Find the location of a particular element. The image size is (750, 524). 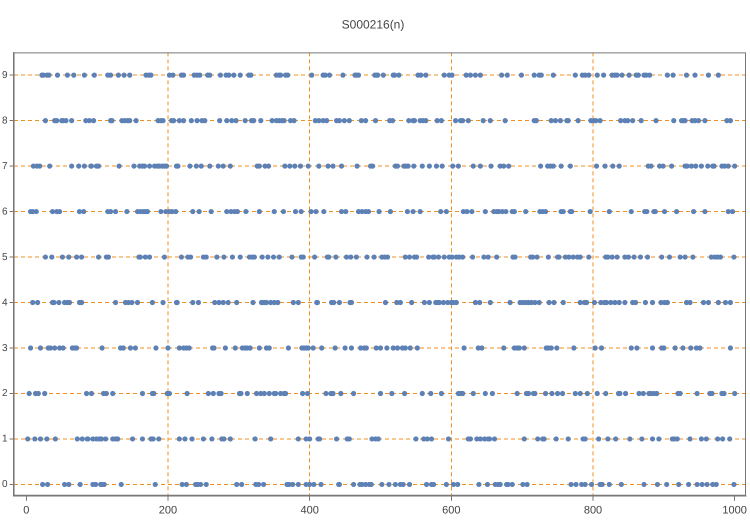

y-tick-label: 9 is located at coordinates (5, 75).